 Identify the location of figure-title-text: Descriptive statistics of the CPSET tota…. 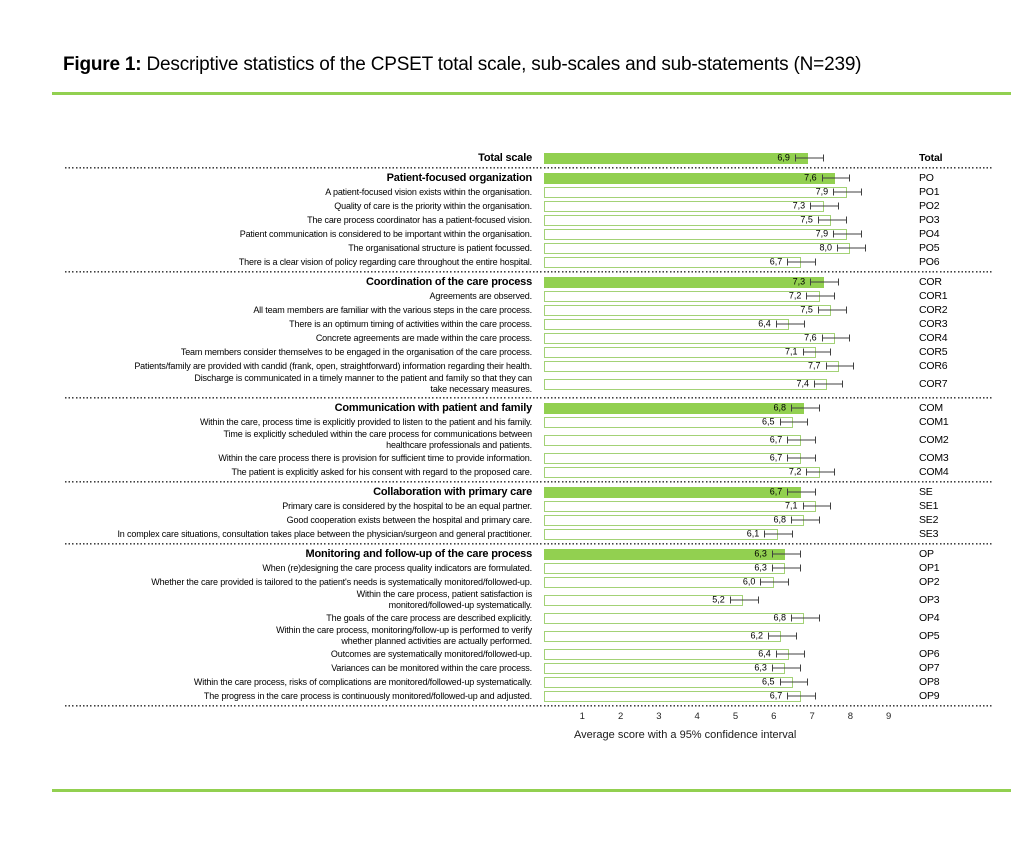
(501, 64).